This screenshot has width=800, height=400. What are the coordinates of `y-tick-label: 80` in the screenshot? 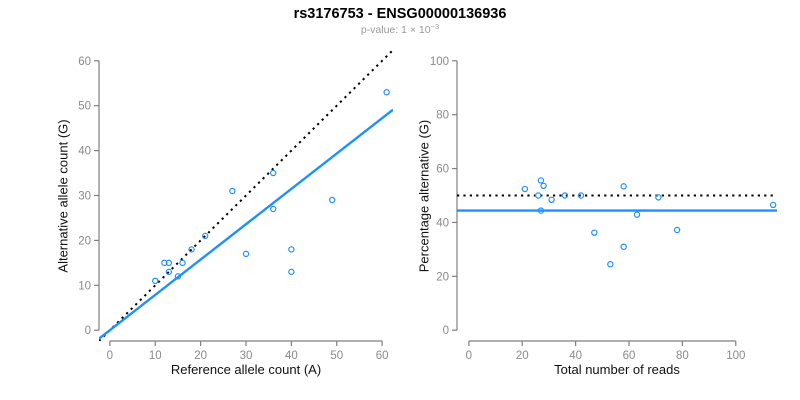 It's located at (442, 116).